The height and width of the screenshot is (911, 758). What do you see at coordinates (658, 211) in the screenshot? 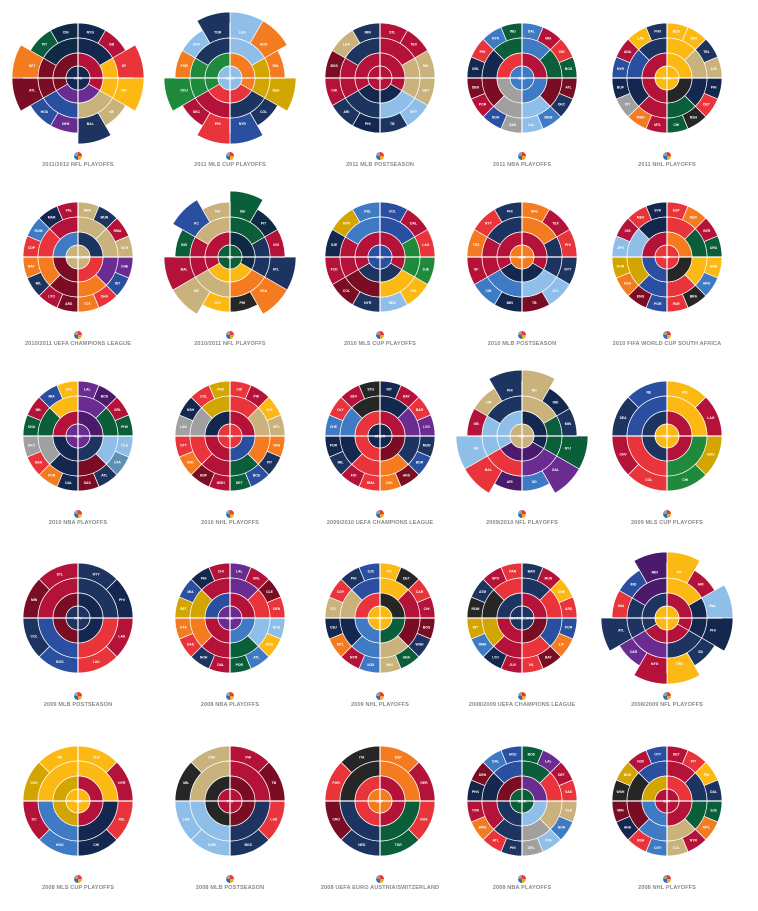
I see `team-label: SVK` at bounding box center [658, 211].